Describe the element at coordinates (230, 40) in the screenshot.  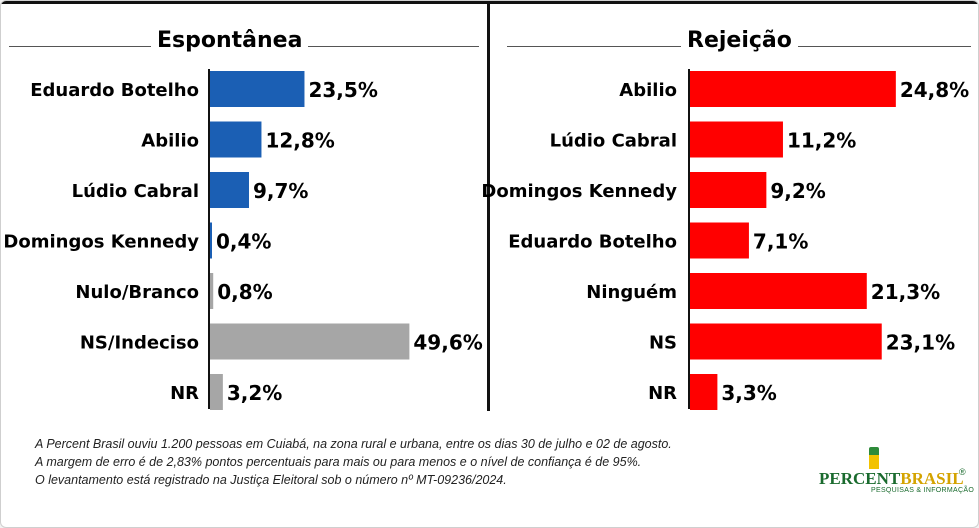
I see `espontanea-title: Espontânea` at that location.